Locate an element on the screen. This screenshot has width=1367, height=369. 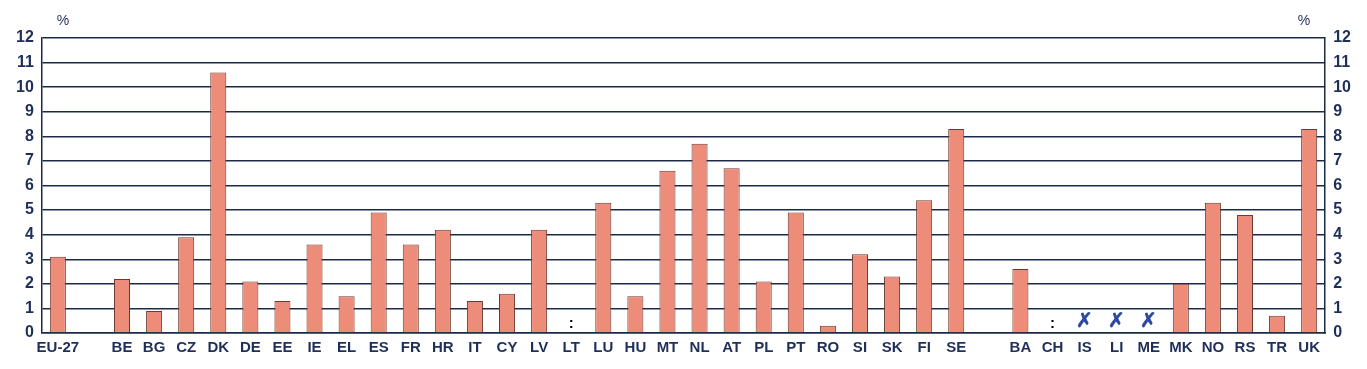
x-tick-label: MK is located at coordinates (1181, 347).